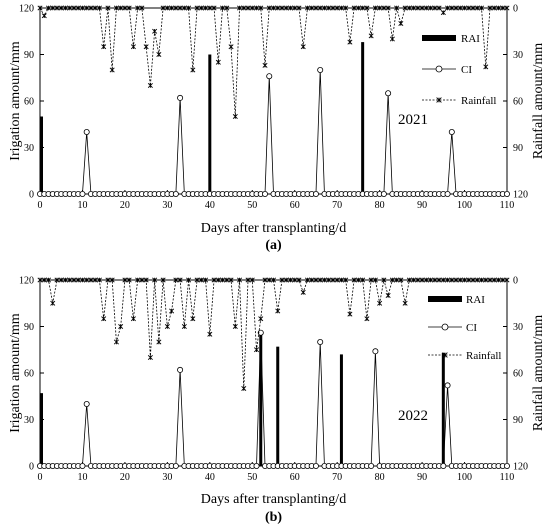 This screenshot has height=528, width=550. What do you see at coordinates (41, 429) in the screenshot?
I see `rai-bar` at bounding box center [41, 429].